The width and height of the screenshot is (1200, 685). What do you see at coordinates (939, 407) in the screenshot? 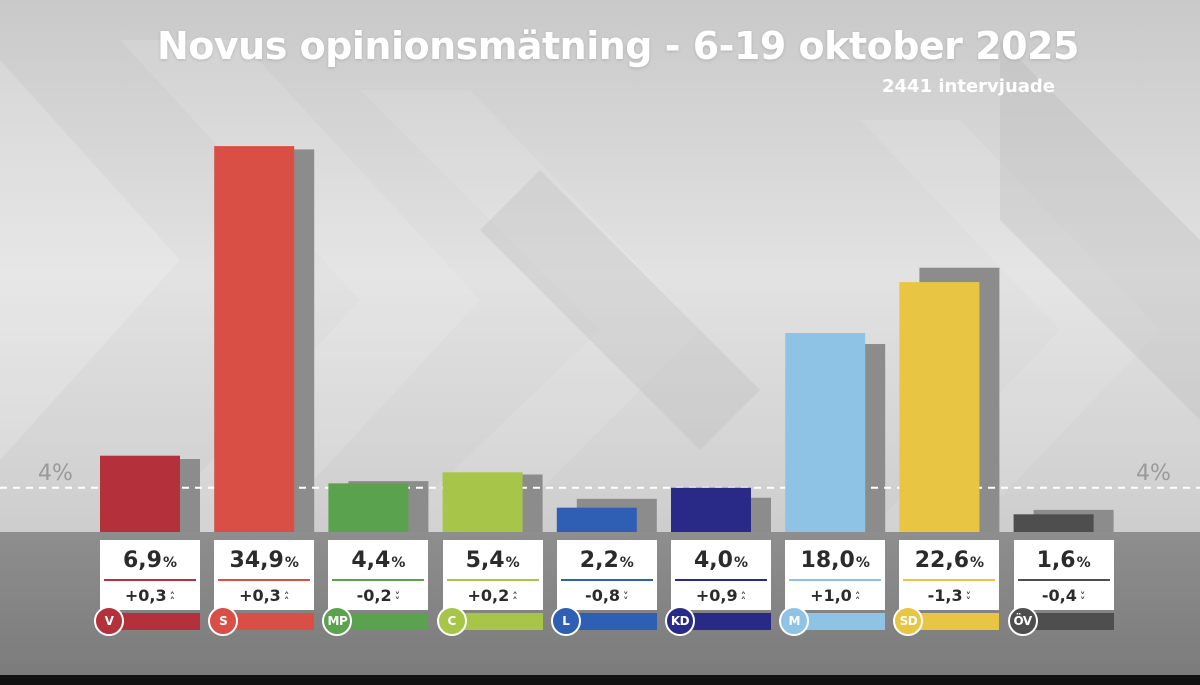
I see `bar-sd` at bounding box center [939, 407].